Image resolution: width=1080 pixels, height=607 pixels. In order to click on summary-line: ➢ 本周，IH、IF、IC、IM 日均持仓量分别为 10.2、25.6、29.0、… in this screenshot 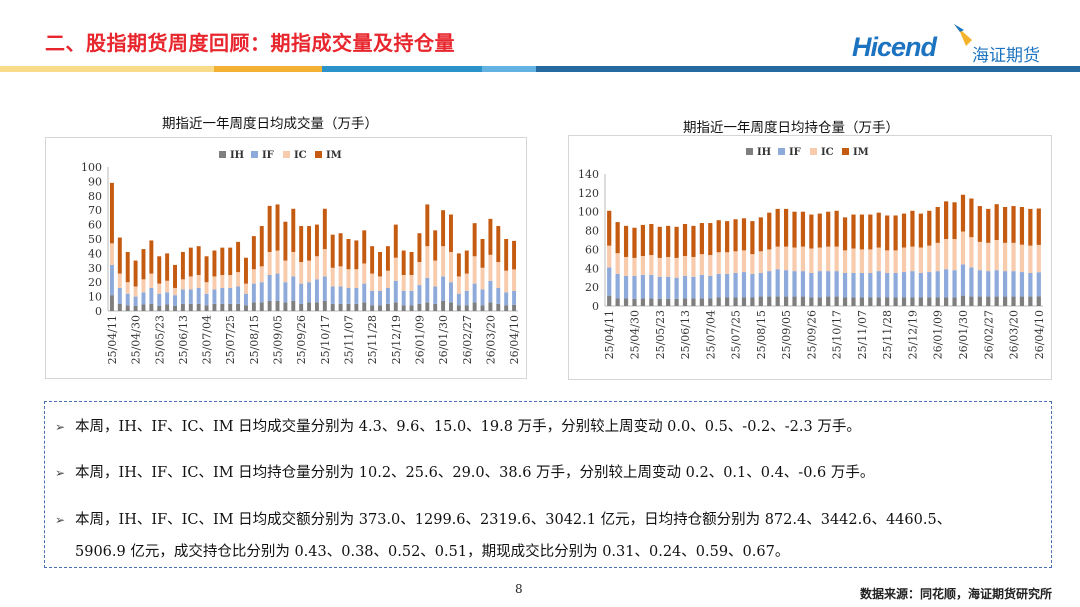, I will do `click(465, 473)`.